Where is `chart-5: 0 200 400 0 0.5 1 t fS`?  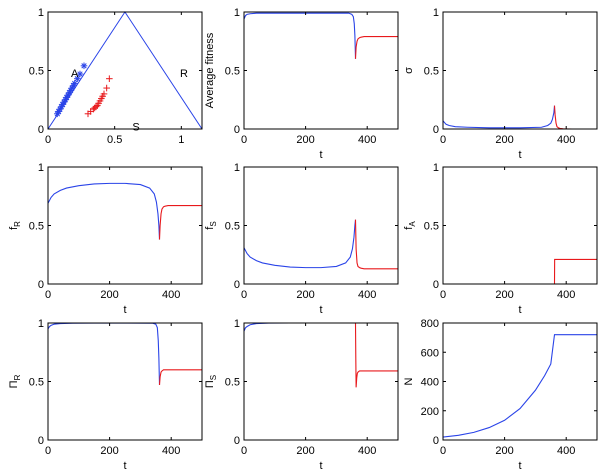 chart-5: 0 200 400 0 0.5 1 t fS is located at coordinates (301, 239).